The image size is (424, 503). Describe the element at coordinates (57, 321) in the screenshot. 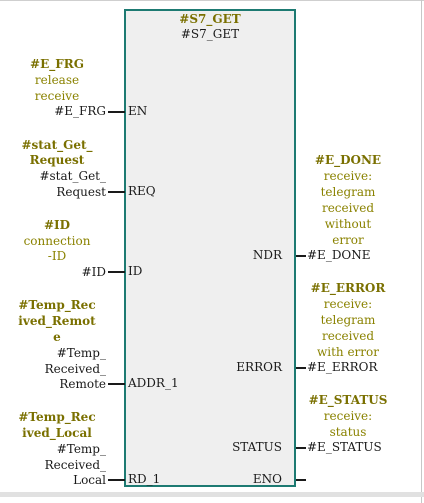

I see `input-addr1-symbol-line-2: ived_Remot` at that location.